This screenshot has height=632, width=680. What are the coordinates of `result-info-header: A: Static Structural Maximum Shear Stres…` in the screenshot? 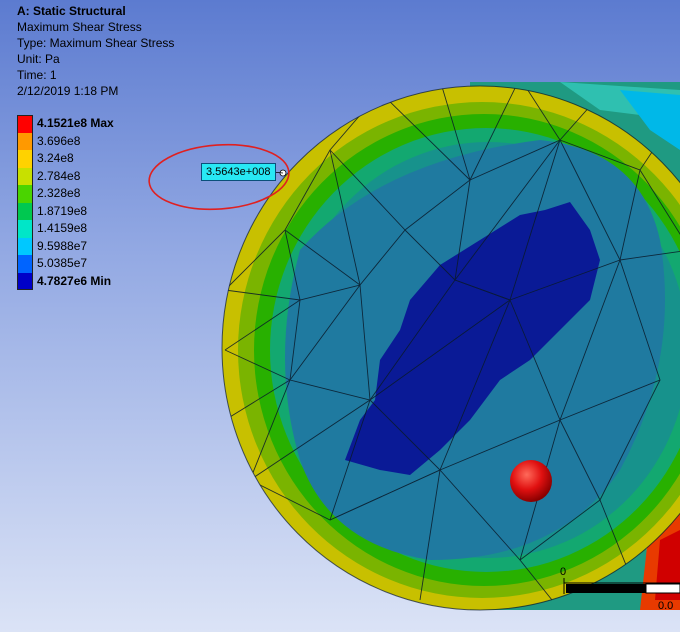 It's located at (95, 51).